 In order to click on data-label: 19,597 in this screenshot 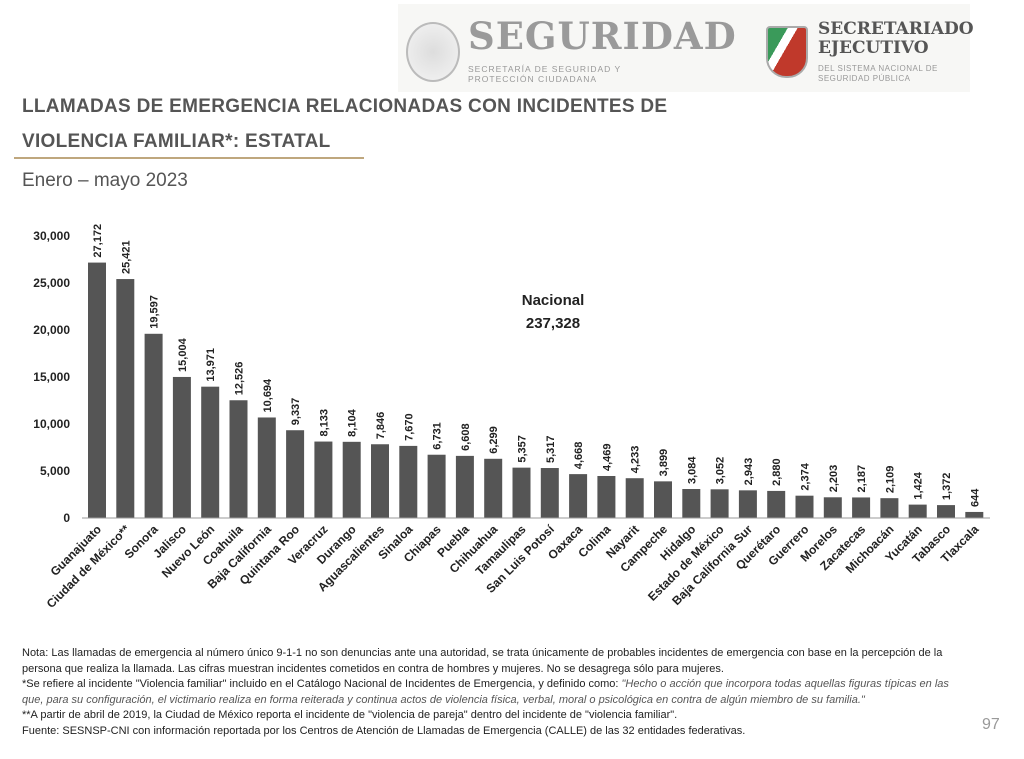, I will do `click(155, 312)`.